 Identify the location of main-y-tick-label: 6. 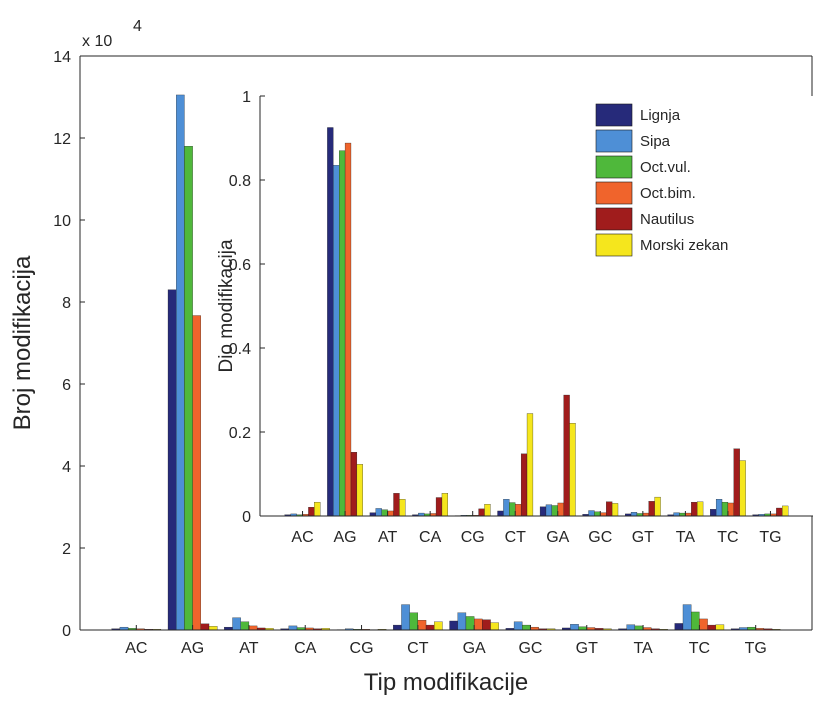
(66, 385).